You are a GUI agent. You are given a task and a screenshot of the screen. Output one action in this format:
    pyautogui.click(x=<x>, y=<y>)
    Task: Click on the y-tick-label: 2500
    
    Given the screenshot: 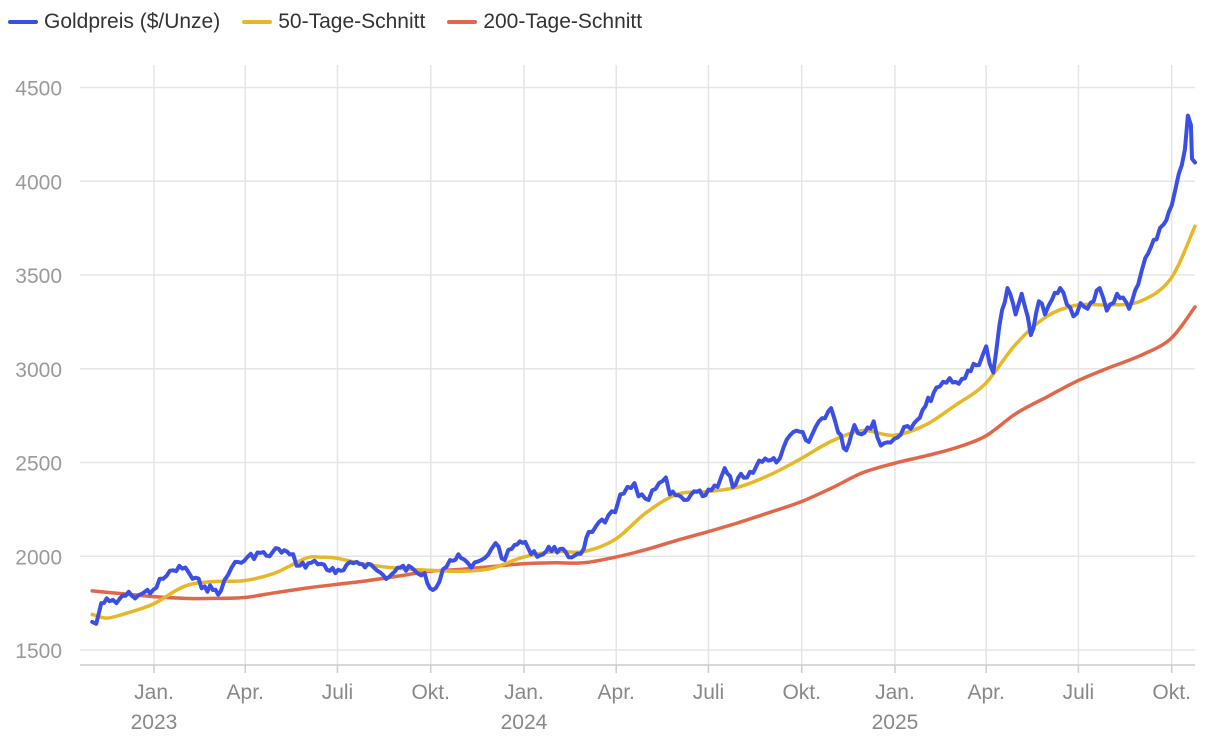 What is the action you would take?
    pyautogui.click(x=38, y=464)
    